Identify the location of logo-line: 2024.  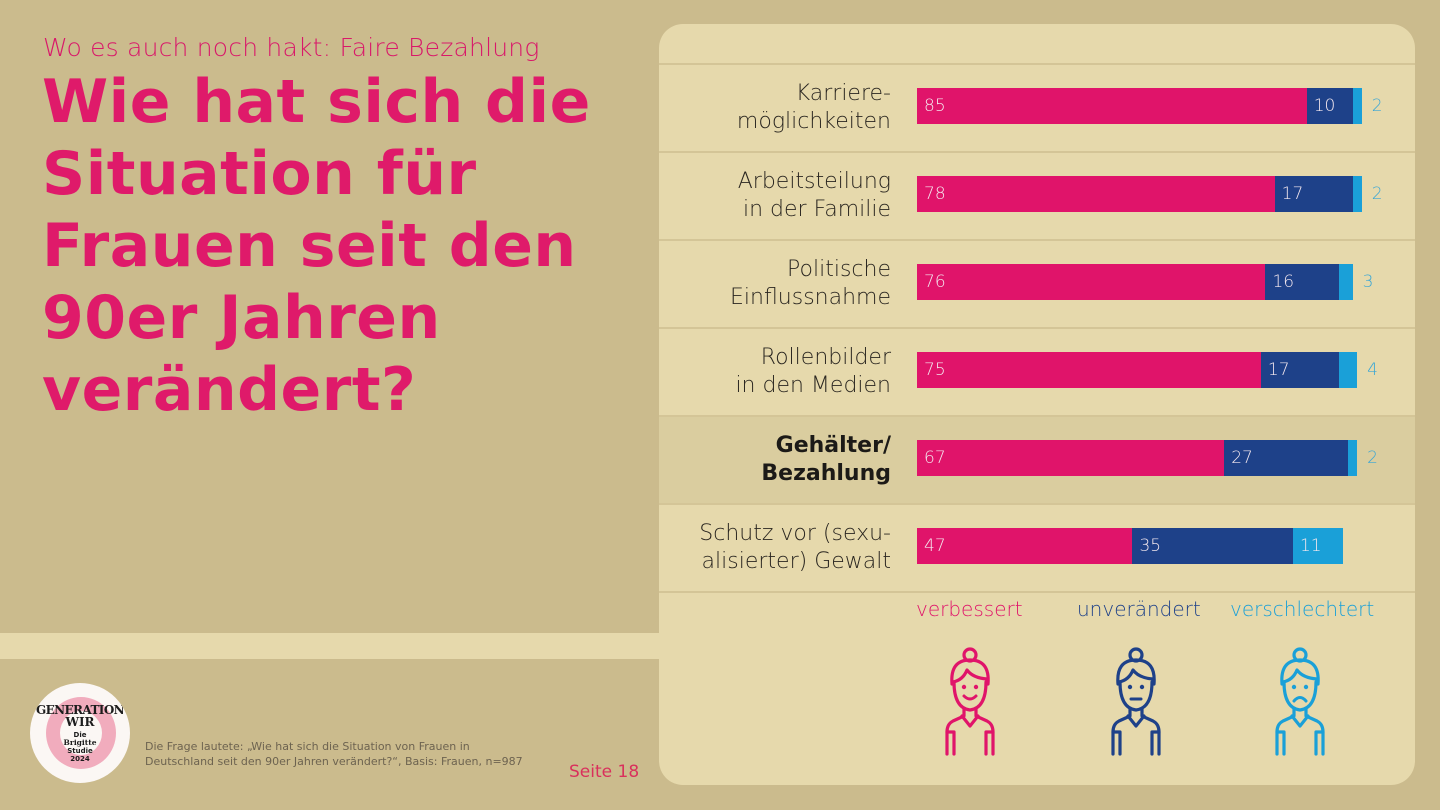
(80, 758).